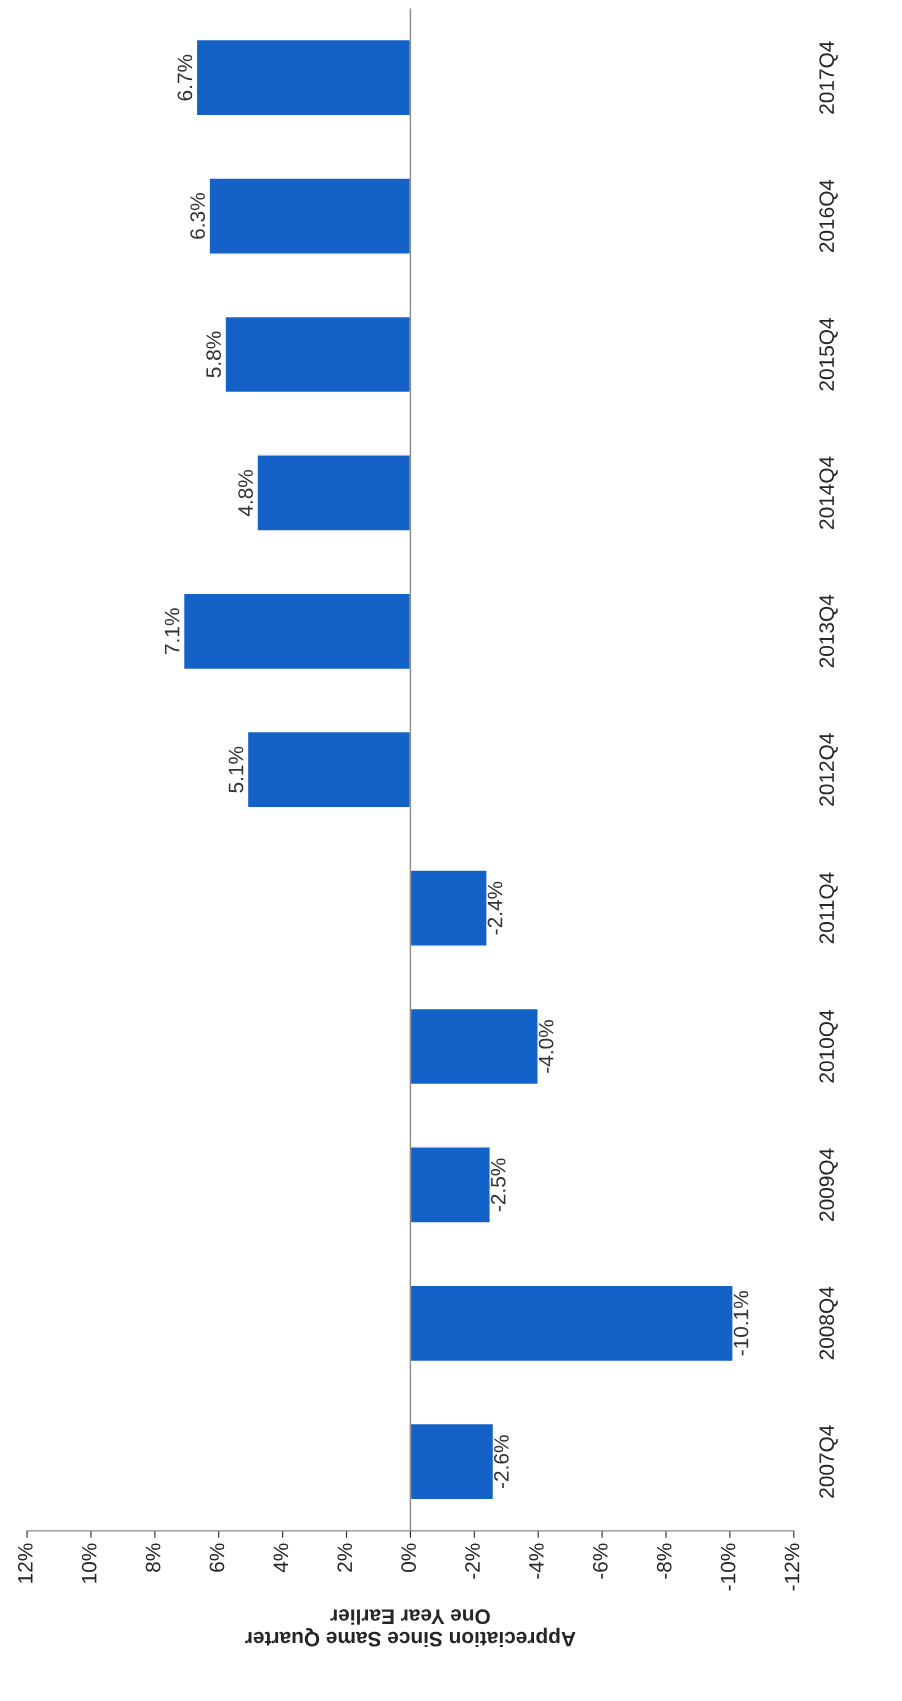 The height and width of the screenshot is (1701, 902). What do you see at coordinates (828, 77) in the screenshot?
I see `y-tick-label: 2017Q4` at bounding box center [828, 77].